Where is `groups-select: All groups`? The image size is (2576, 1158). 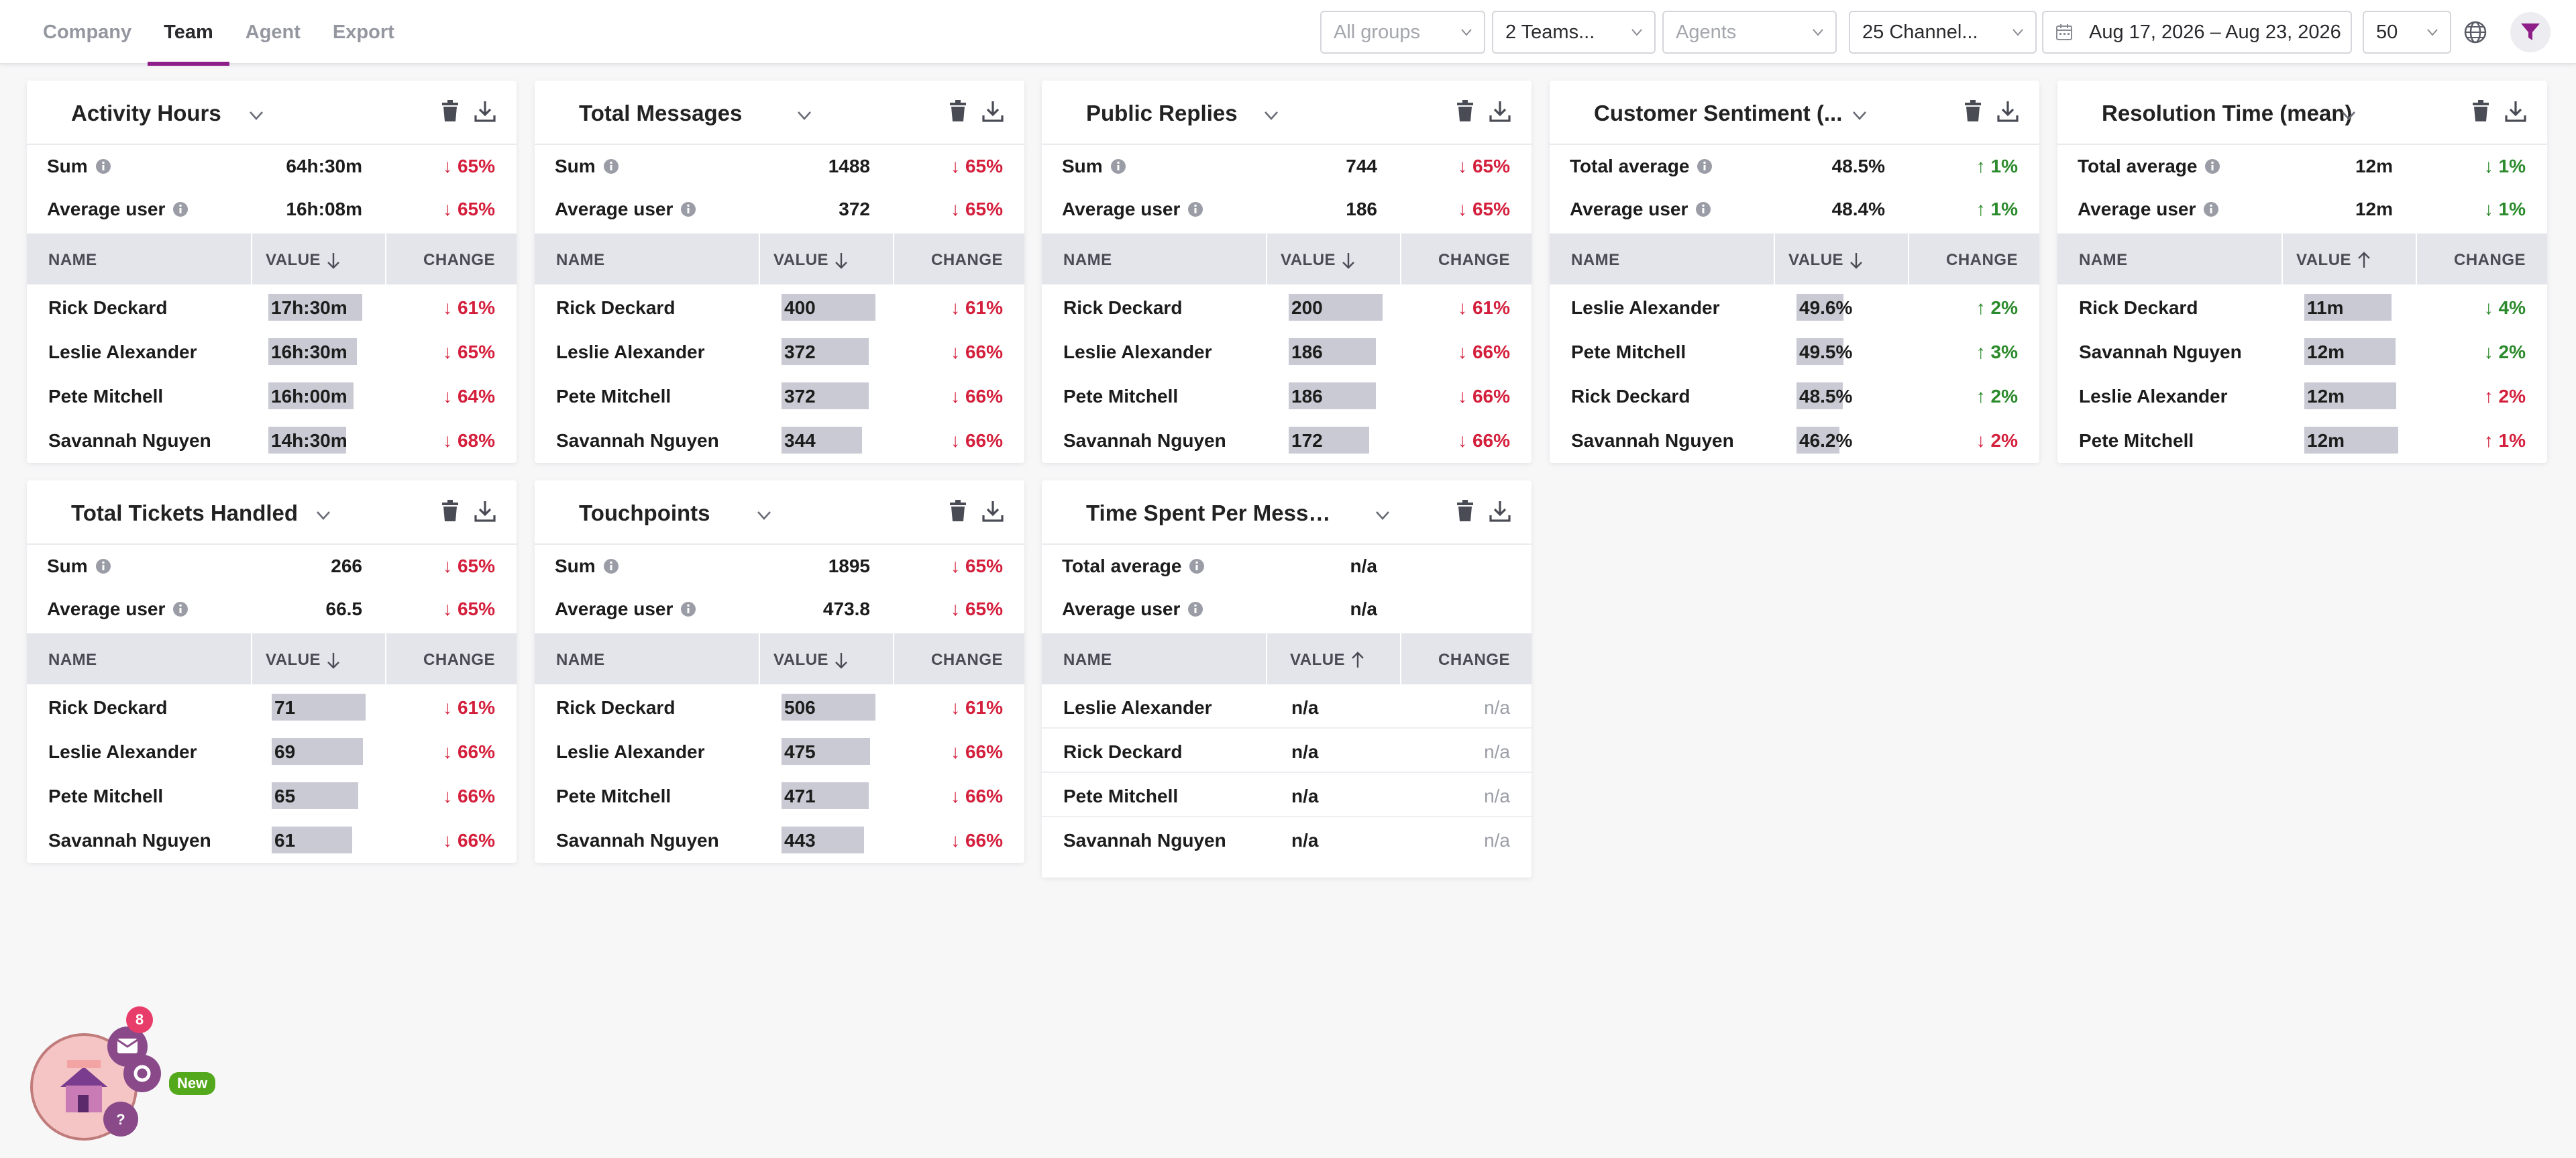 groups-select: All groups is located at coordinates (1402, 32).